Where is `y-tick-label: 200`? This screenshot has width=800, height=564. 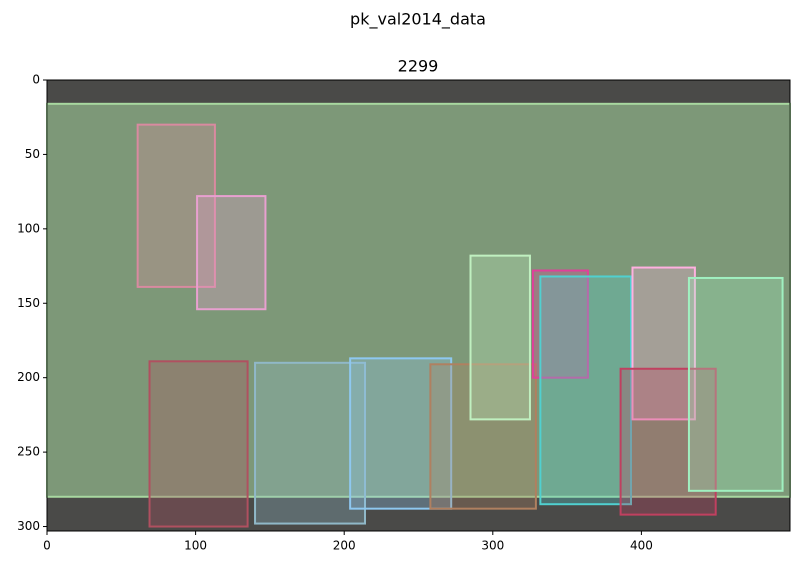
y-tick-label: 200 is located at coordinates (28, 377).